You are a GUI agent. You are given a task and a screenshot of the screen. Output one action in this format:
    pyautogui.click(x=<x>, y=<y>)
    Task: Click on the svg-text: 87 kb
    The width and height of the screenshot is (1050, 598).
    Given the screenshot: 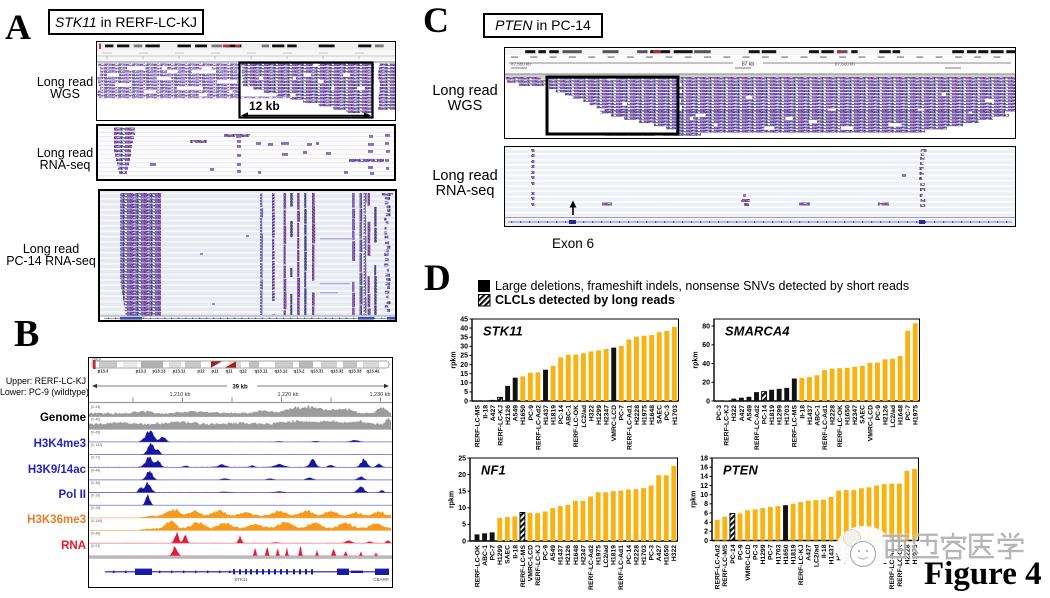 What is the action you would take?
    pyautogui.click(x=748, y=64)
    